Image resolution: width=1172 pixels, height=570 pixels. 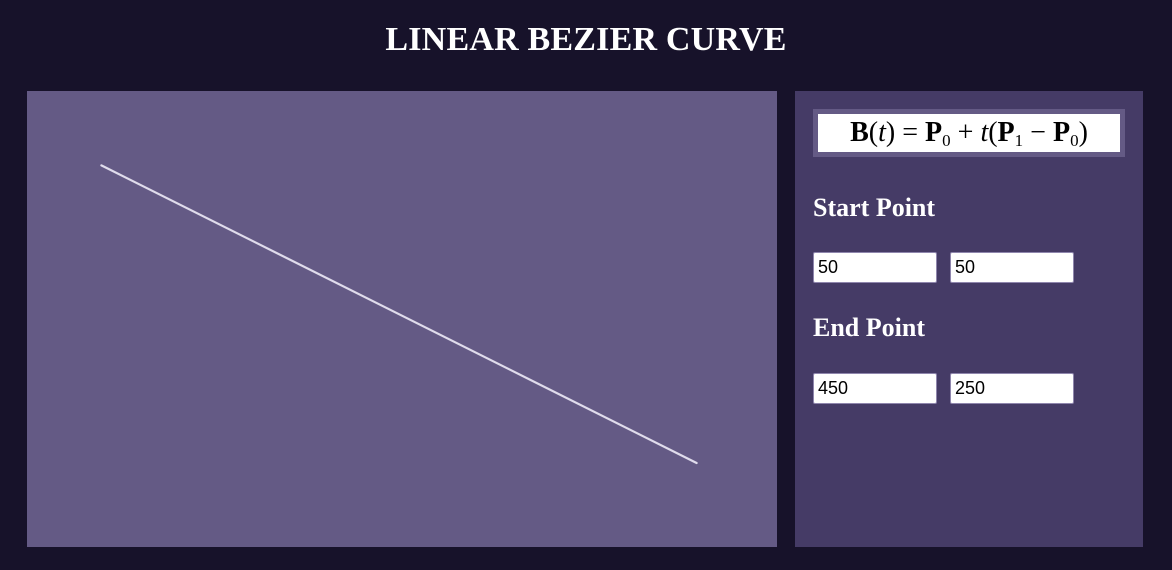 I want to click on formula-equals: =, so click(x=910, y=132).